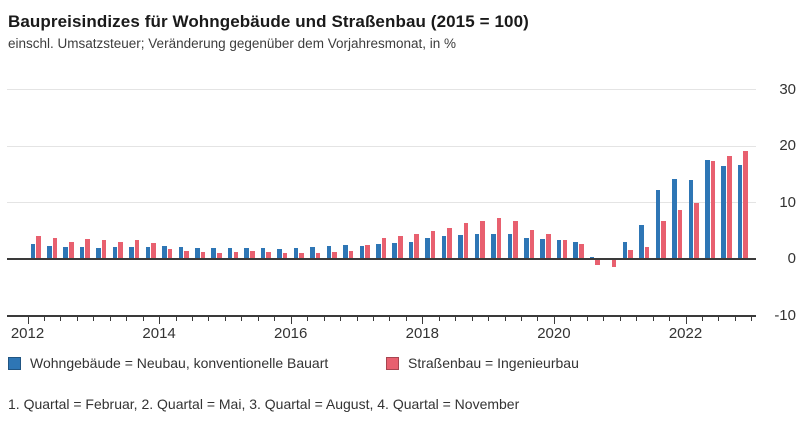  I want to click on bar-wohngebaeude-2019-Q4, so click(543, 249).